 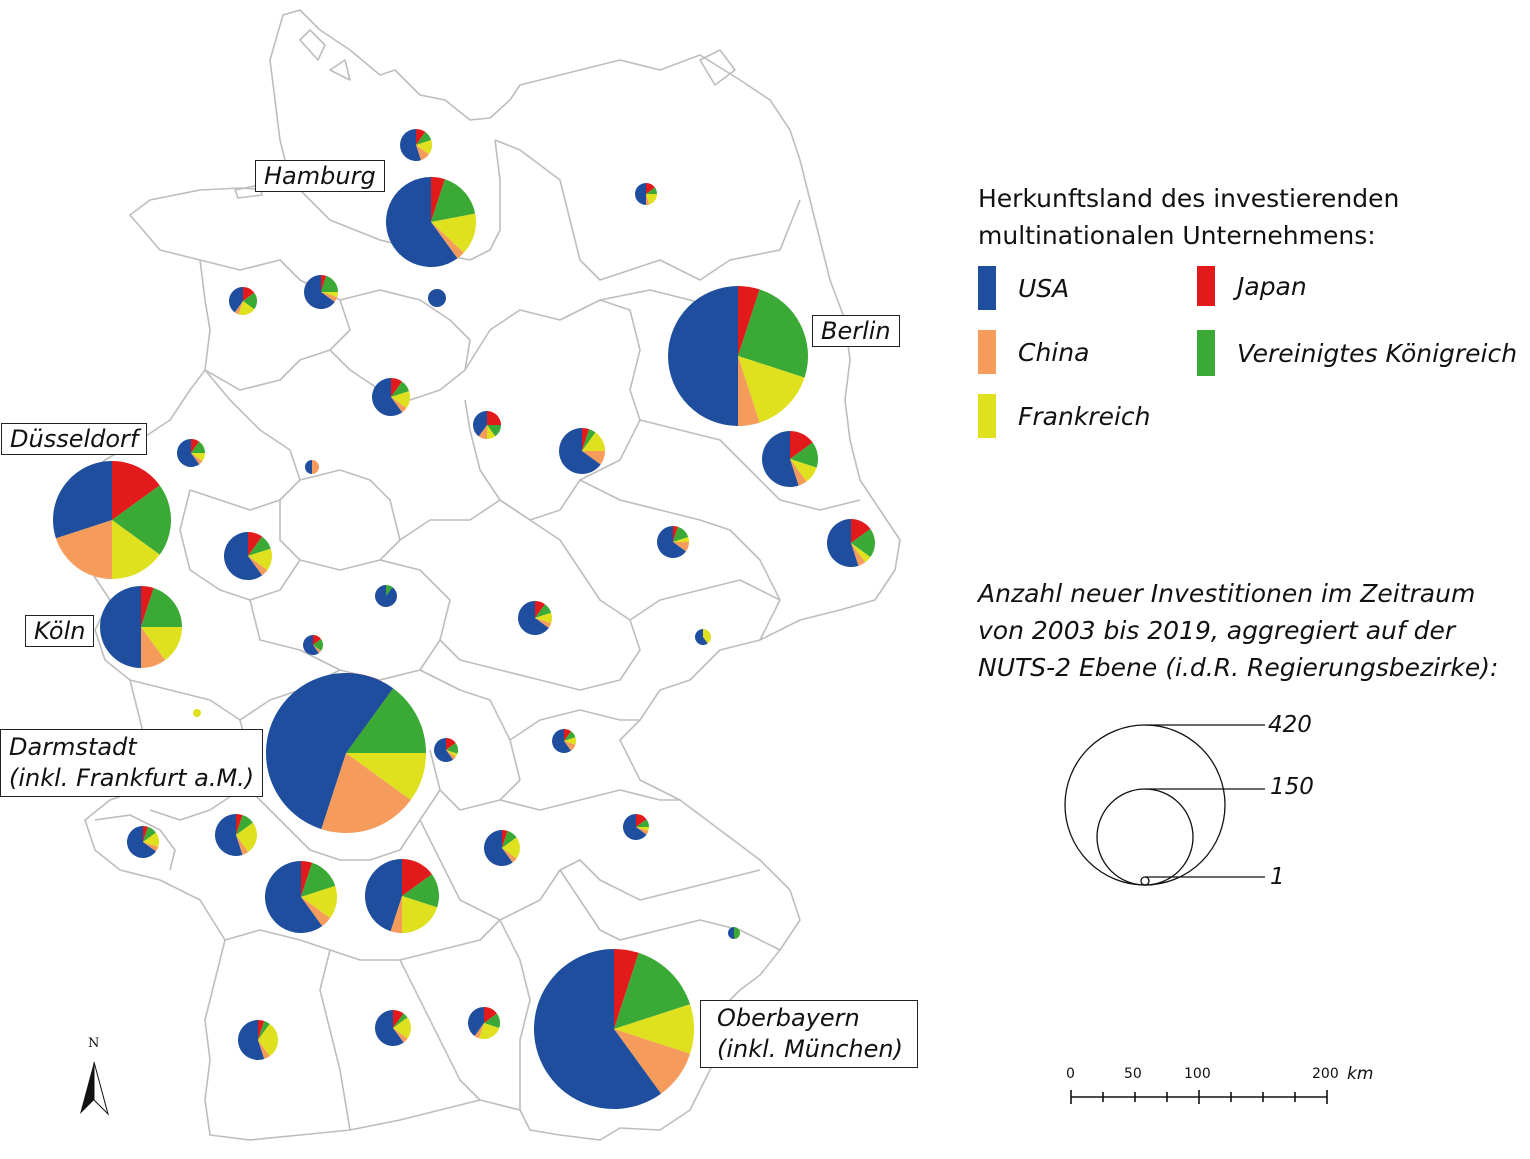 I want to click on pie-th-1-slice-china, so click(x=543, y=623).